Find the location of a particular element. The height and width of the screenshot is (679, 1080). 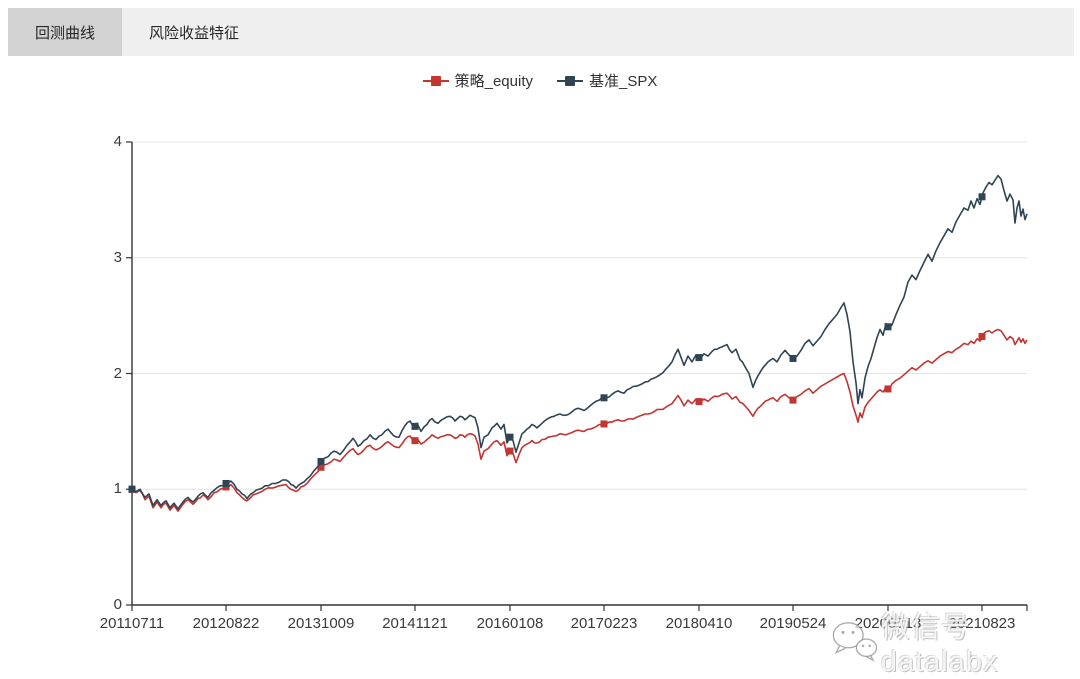

legend-item-benchmark: 基准_SPX is located at coordinates (607, 80).